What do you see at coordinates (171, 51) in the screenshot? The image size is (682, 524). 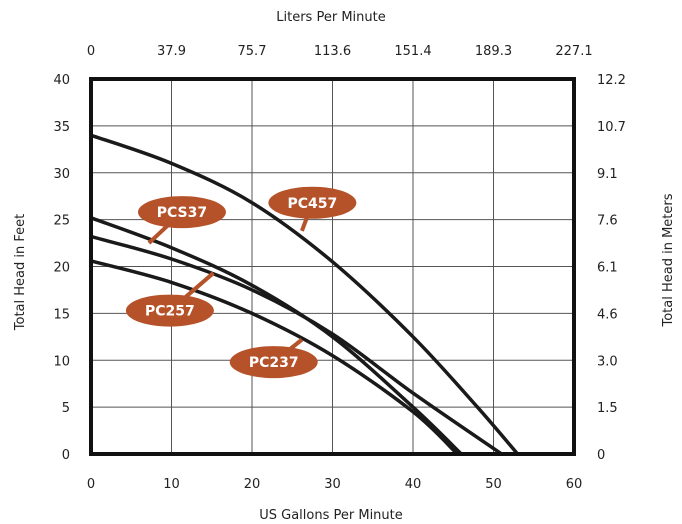 I see `top-x-tick-label: 37.9` at bounding box center [171, 51].